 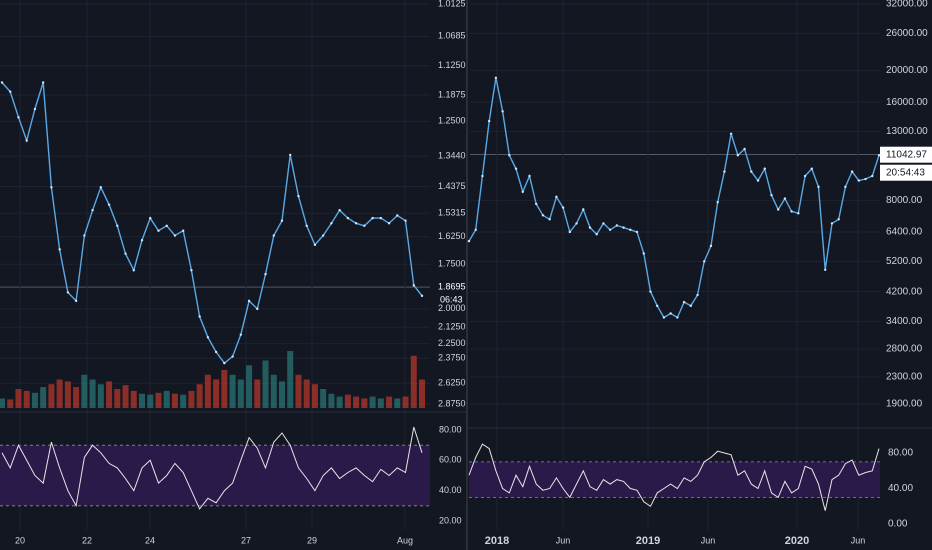 What do you see at coordinates (452, 264) in the screenshot?
I see `left-price-tick-label: 1.7500` at bounding box center [452, 264].